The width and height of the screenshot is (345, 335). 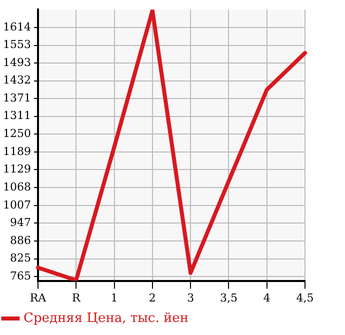 I want to click on y-tick-label: 1614, so click(x=16, y=27).